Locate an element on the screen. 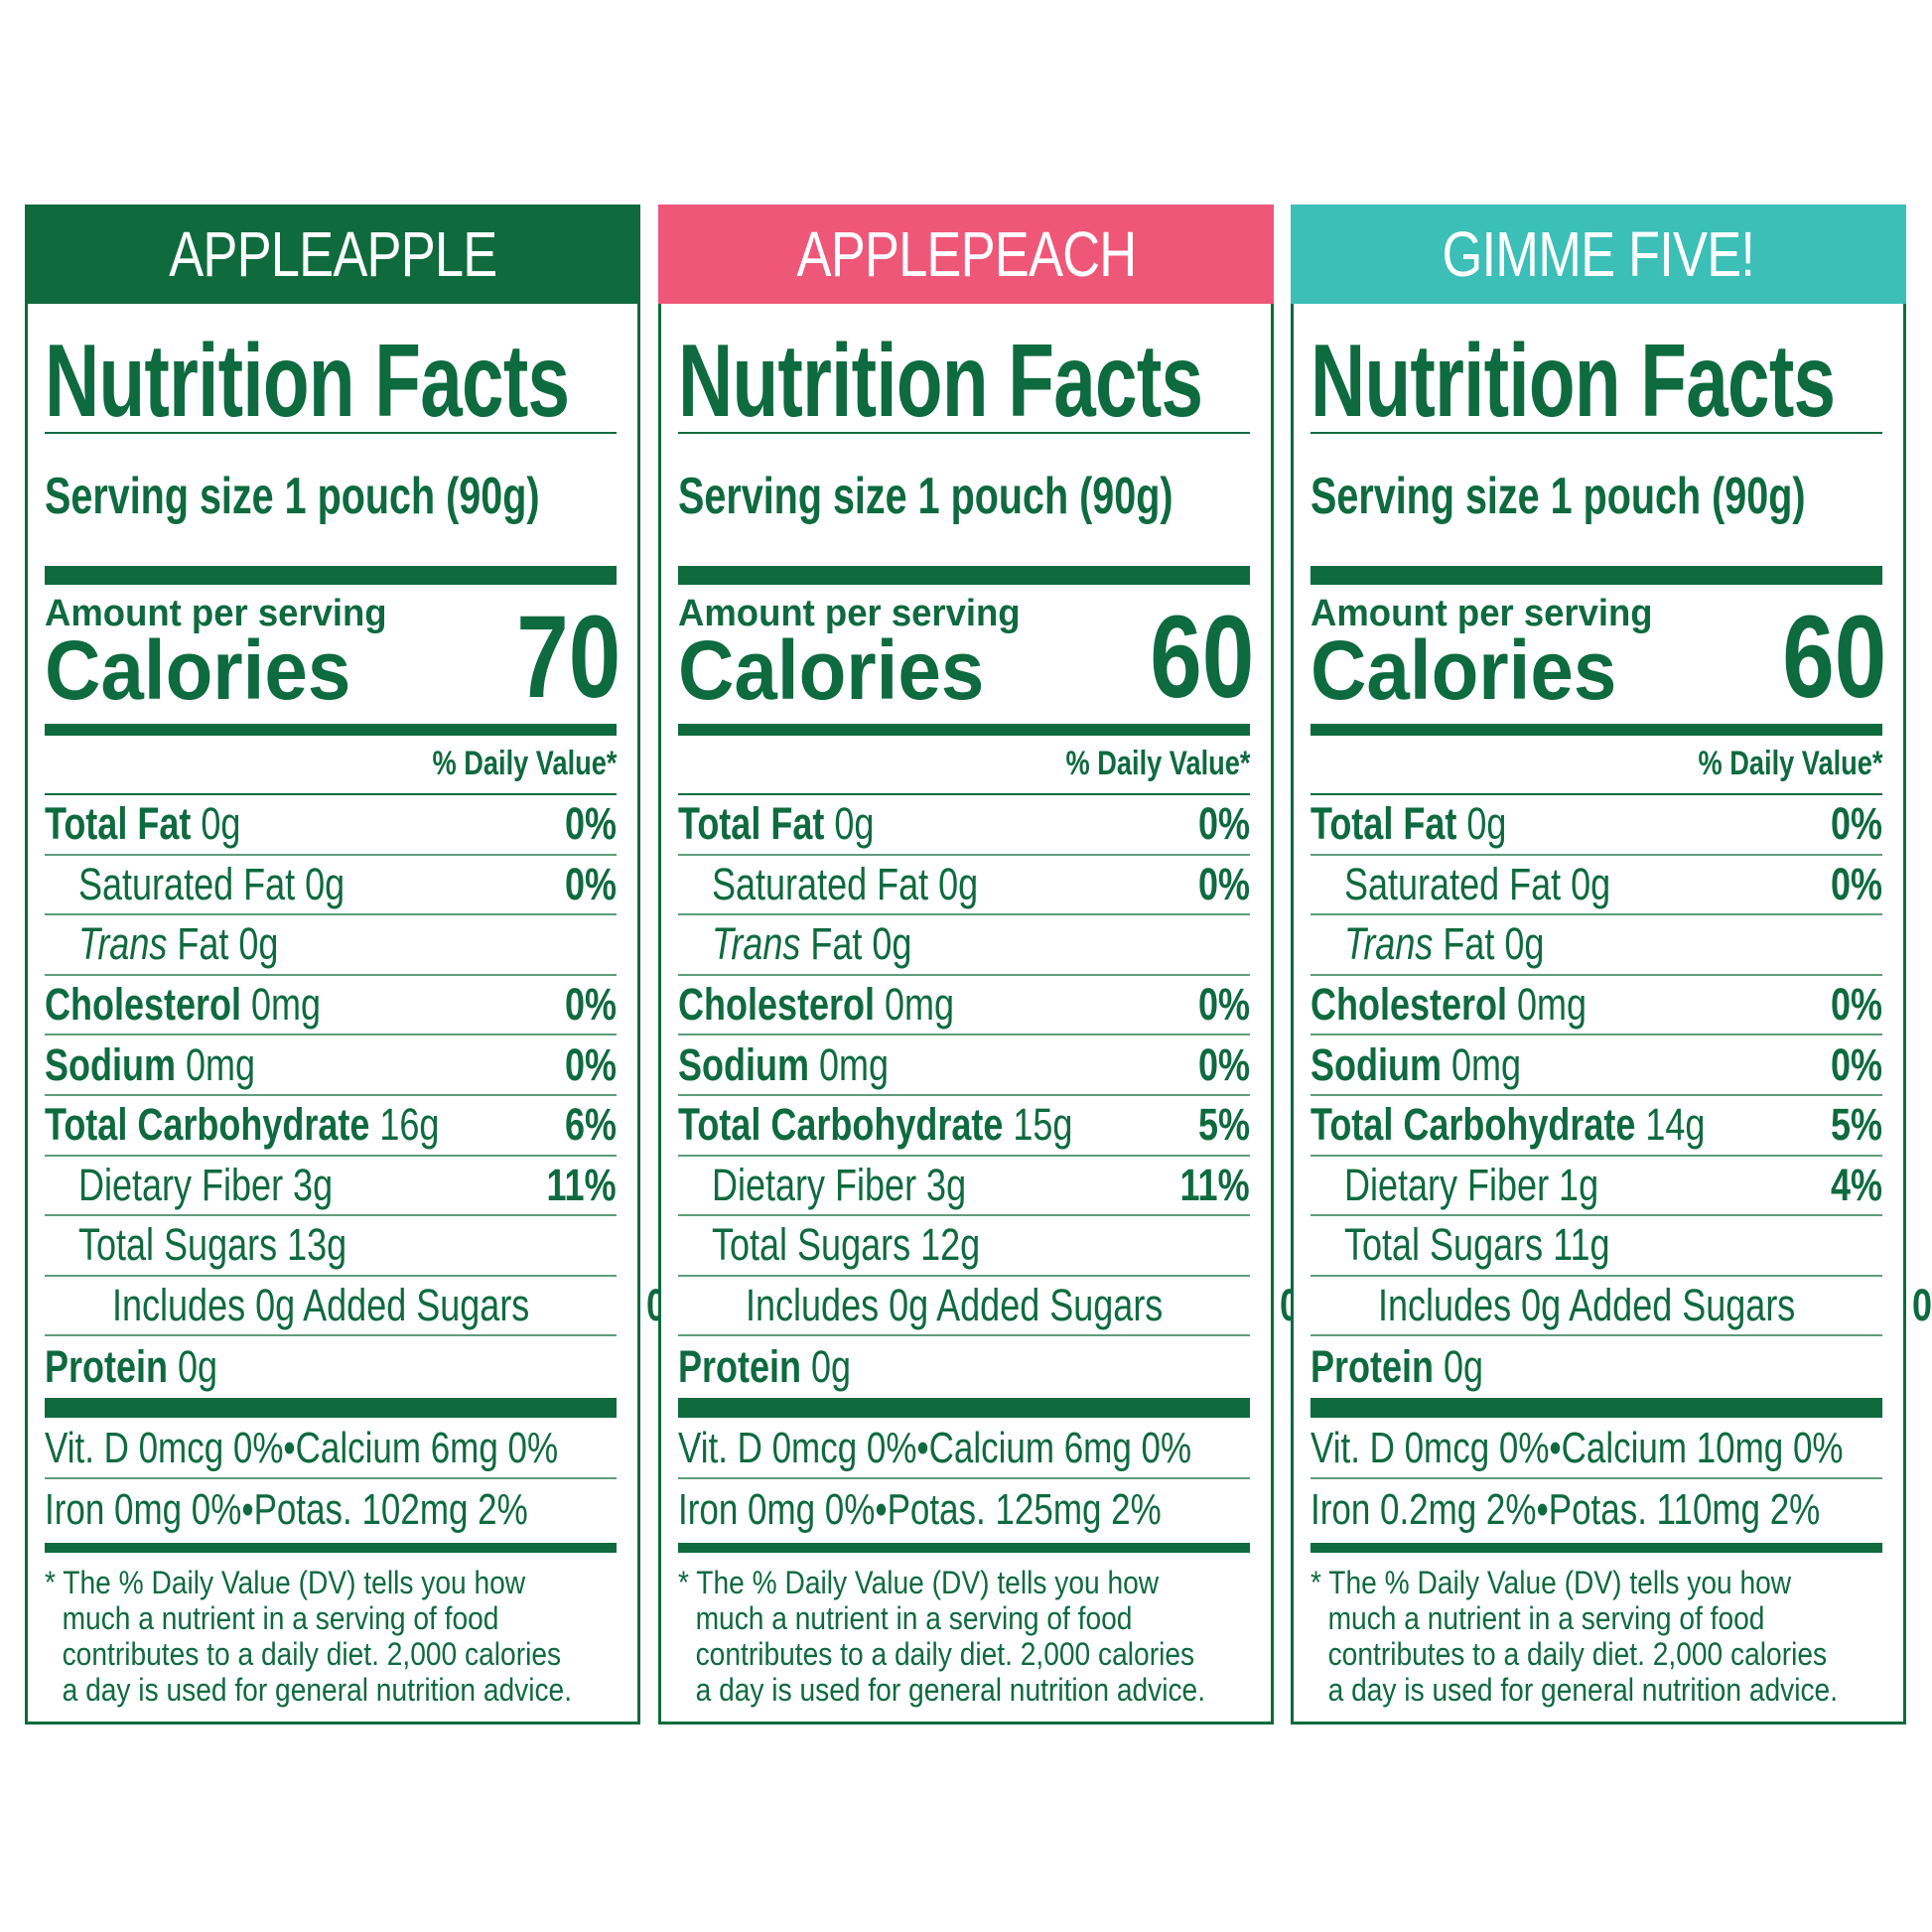 This screenshot has height=1932, width=1932. nutrient-label: Saturated Fat 0g is located at coordinates (212, 885).